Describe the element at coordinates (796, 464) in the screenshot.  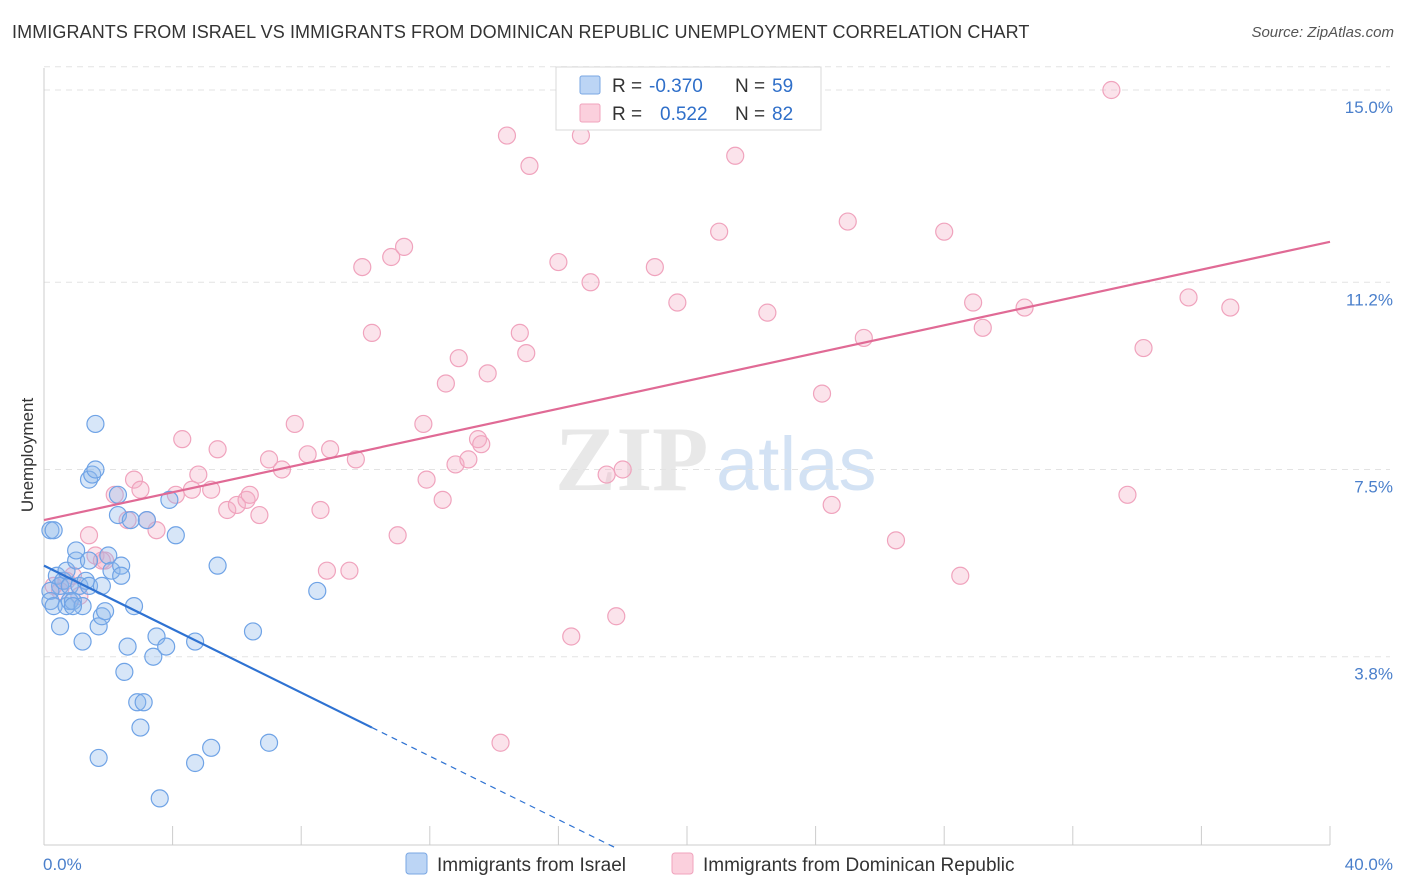
I see `watermark-atlas: atlas` at that location.